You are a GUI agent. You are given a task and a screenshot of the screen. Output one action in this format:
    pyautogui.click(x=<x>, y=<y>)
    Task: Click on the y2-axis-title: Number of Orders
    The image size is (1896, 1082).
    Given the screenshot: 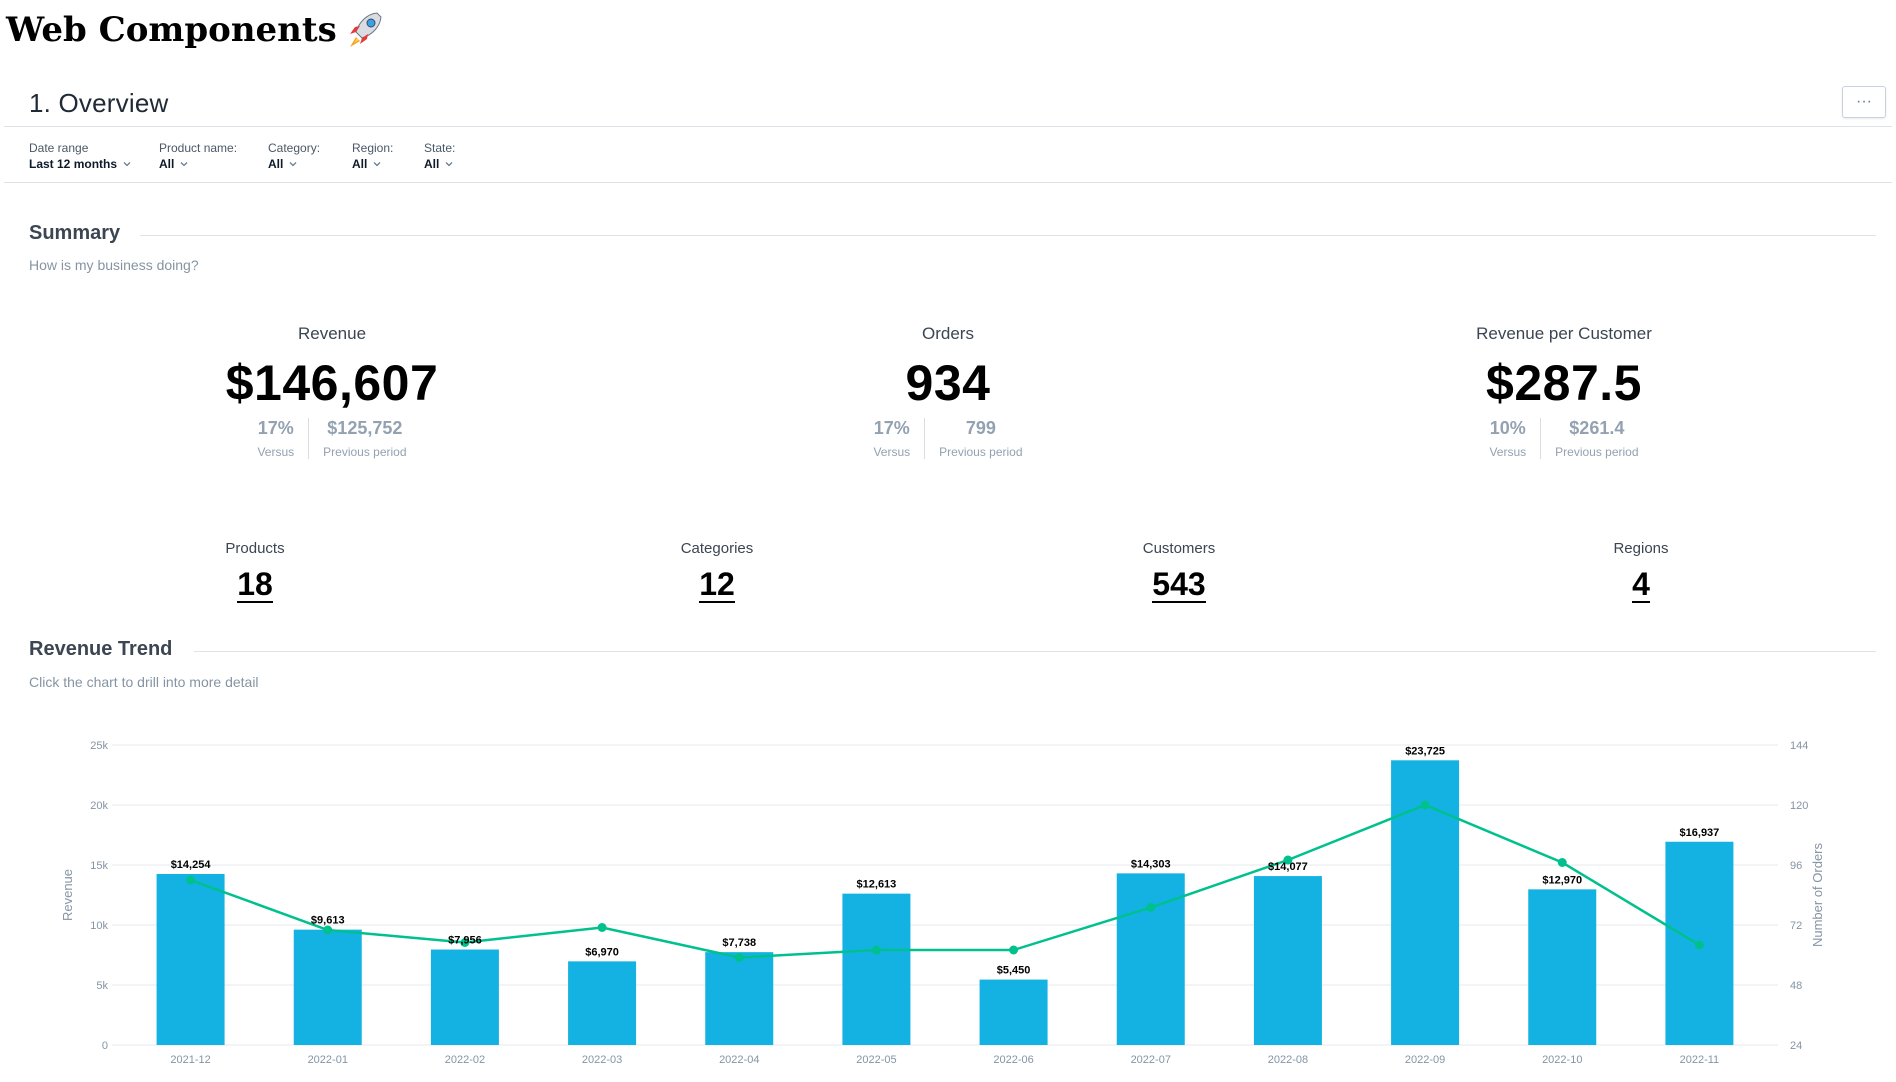 What is the action you would take?
    pyautogui.click(x=1817, y=894)
    